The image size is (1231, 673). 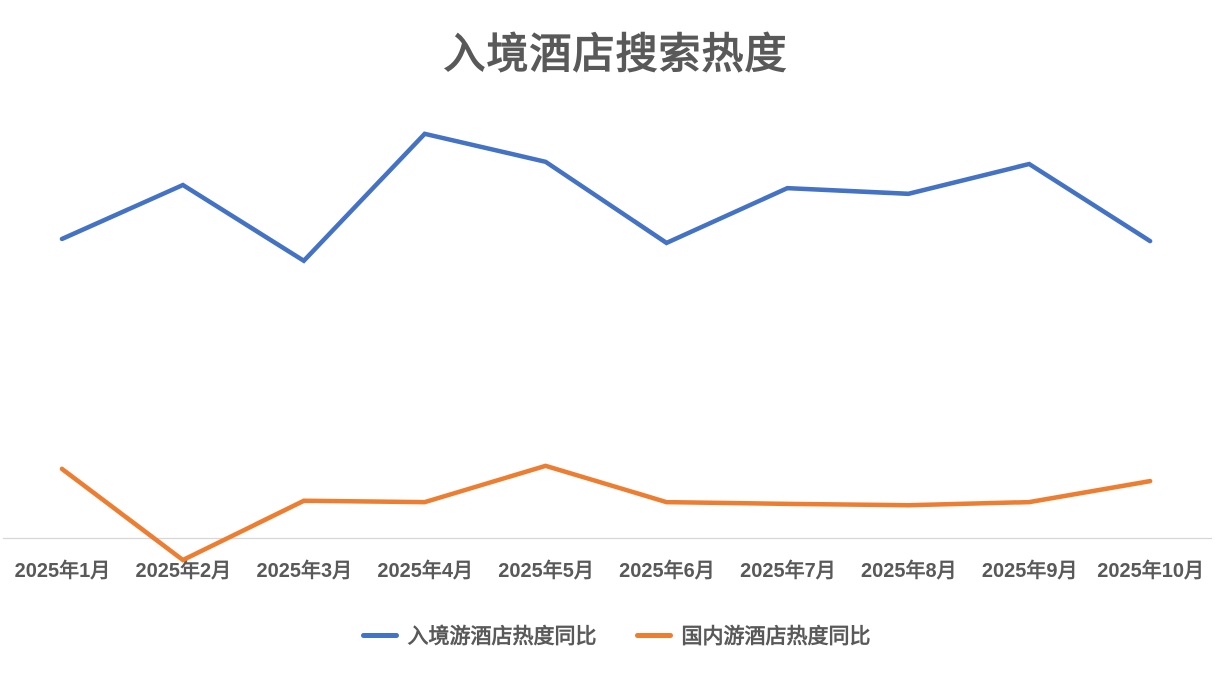 I want to click on legend-label-domestic: 国内游酒店热度同比, so click(x=776, y=636).